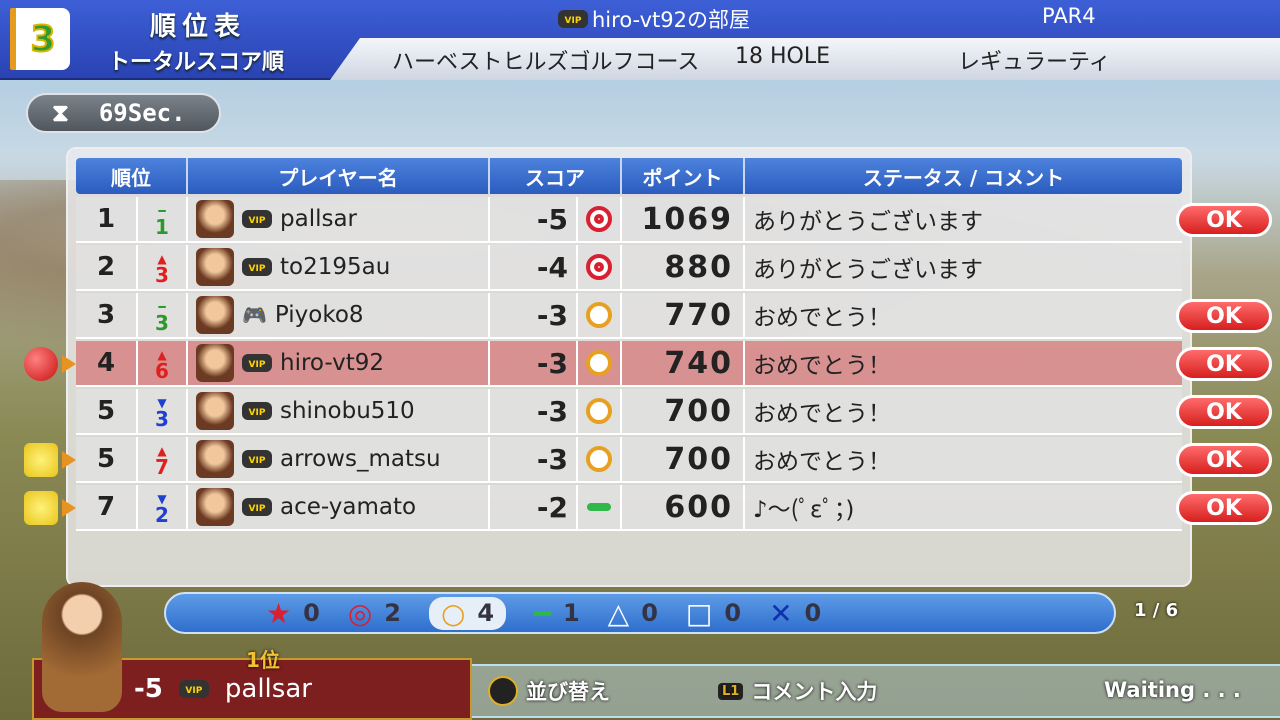  Describe the element at coordinates (534, 267) in the screenshot. I see `score: -4` at that location.